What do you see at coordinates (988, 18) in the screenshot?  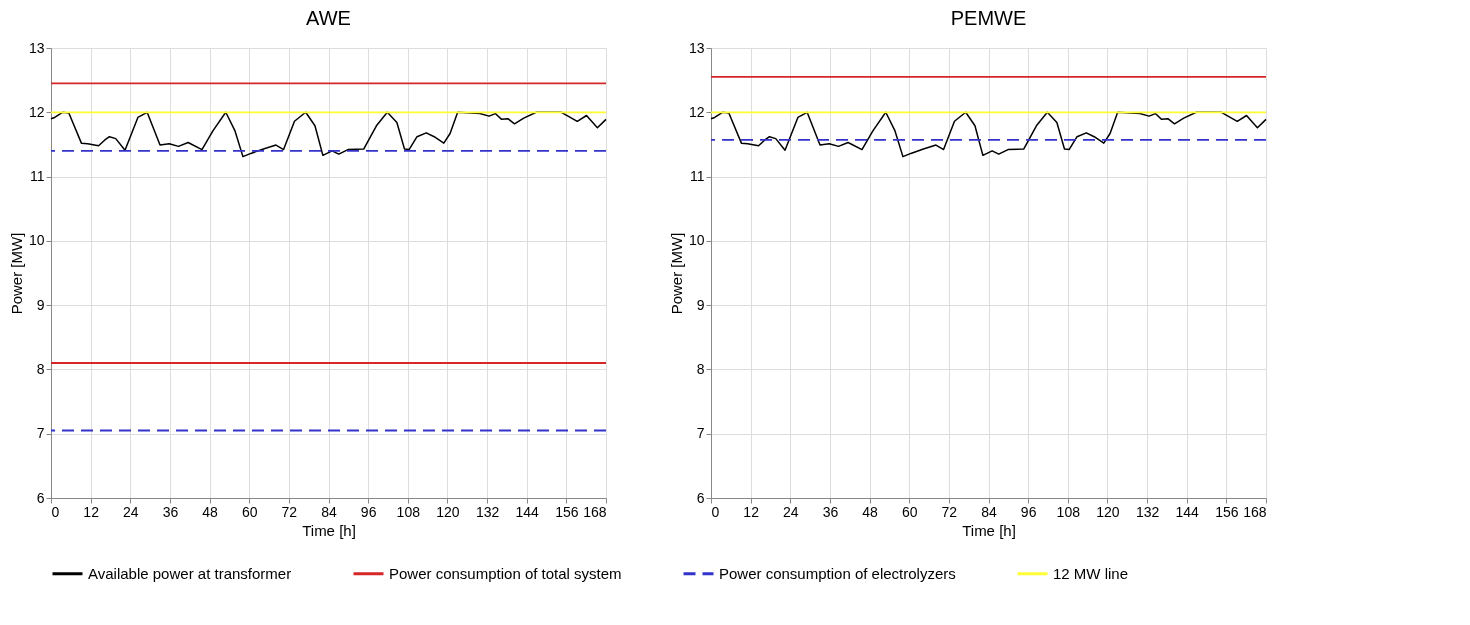 I see `chart-title: PEMWE` at bounding box center [988, 18].